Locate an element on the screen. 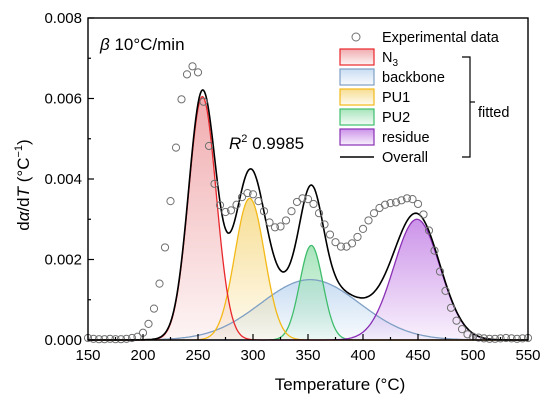 This screenshot has width=550, height=402. legend-label-residue: residue is located at coordinates (406, 138).